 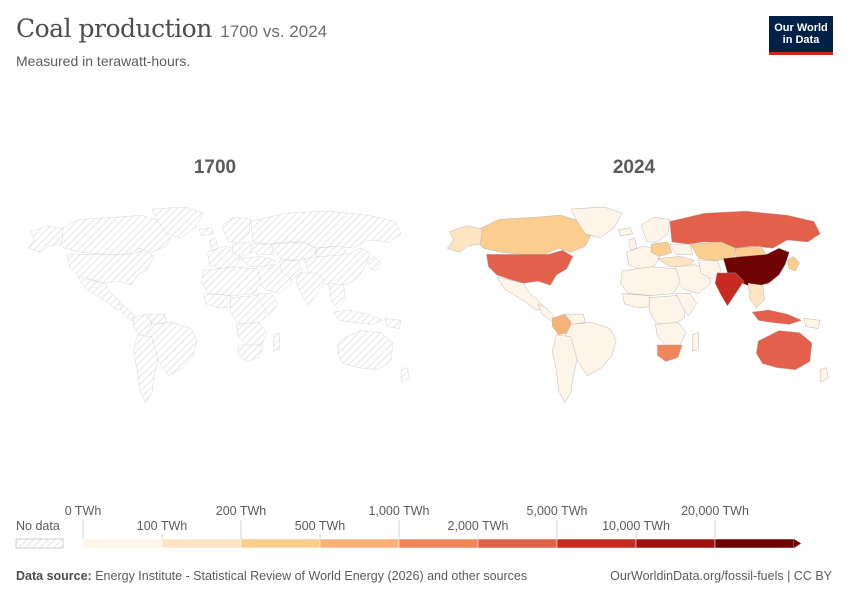 What do you see at coordinates (801, 28) in the screenshot?
I see `logo-line-1: Our World` at bounding box center [801, 28].